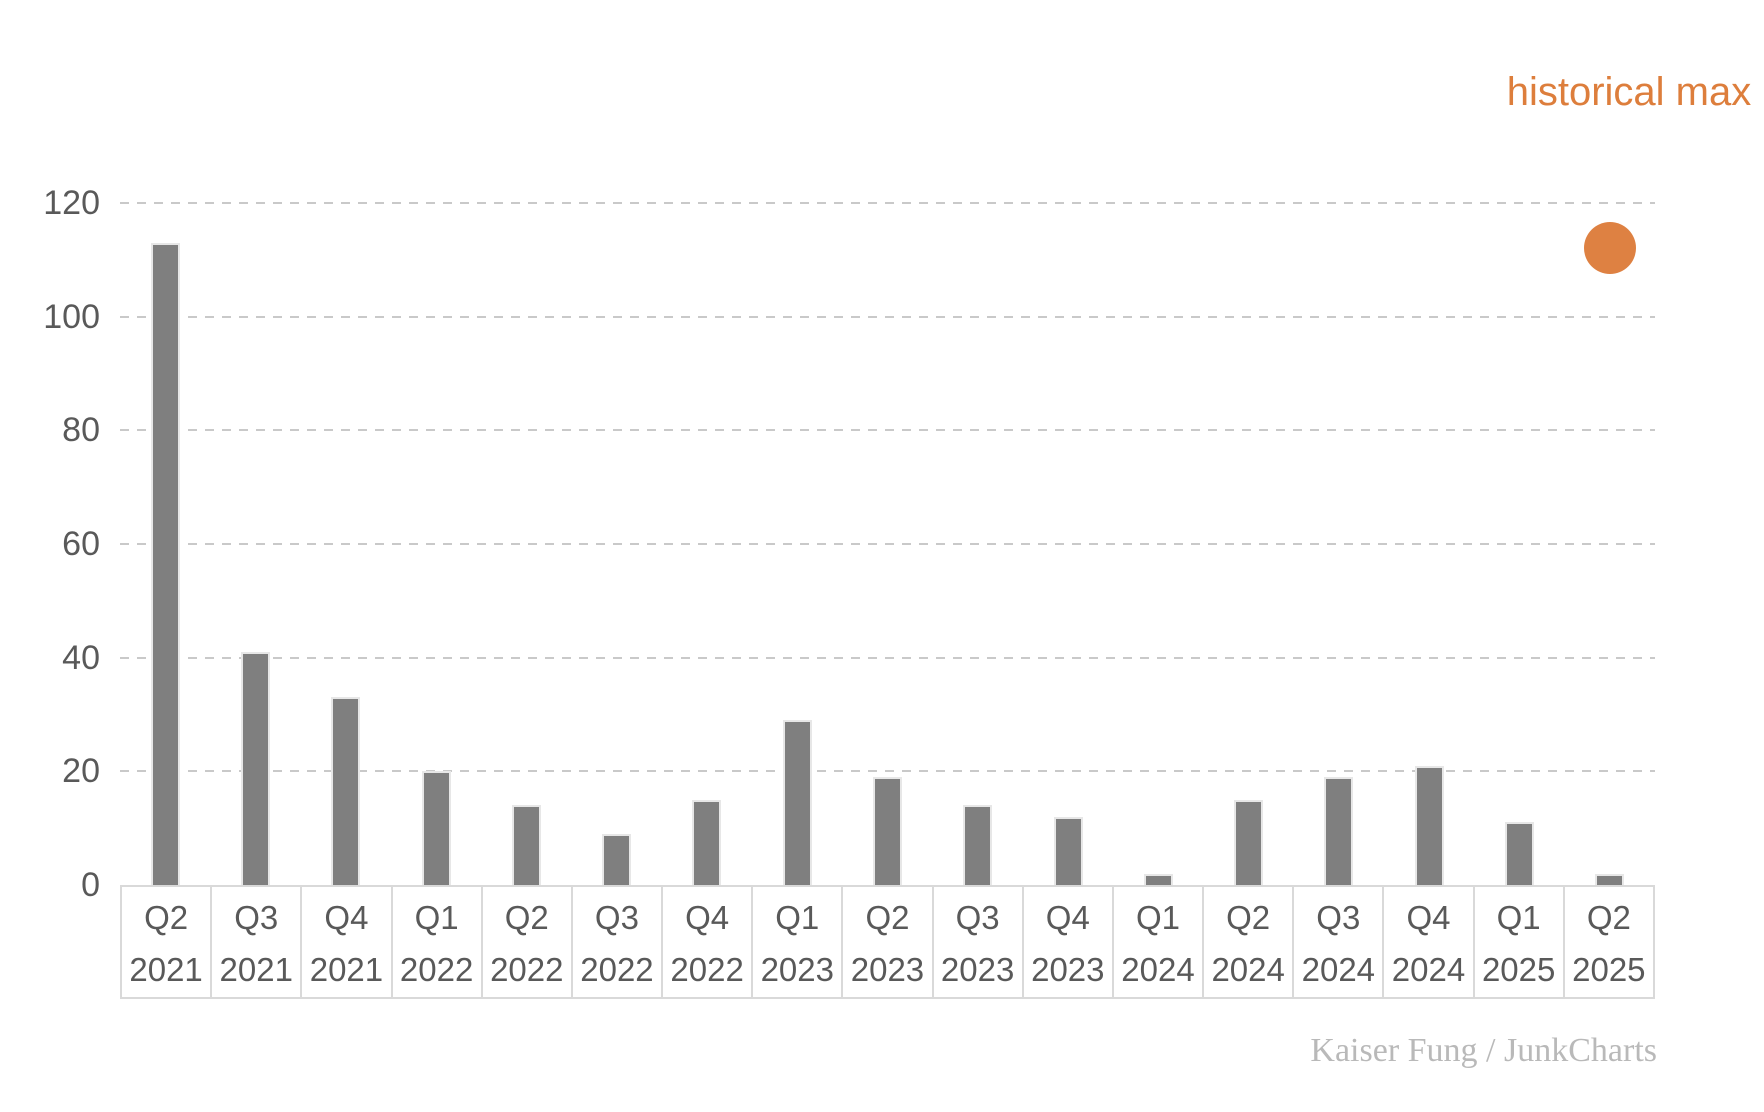  I want to click on x-axis-category-cell: Q4 2021, so click(347, 942).